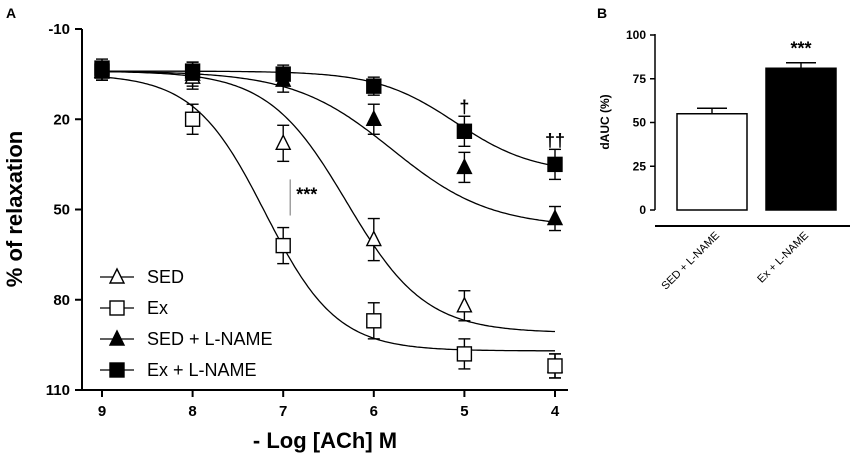  I want to click on fit-curve, so click(329, 118).